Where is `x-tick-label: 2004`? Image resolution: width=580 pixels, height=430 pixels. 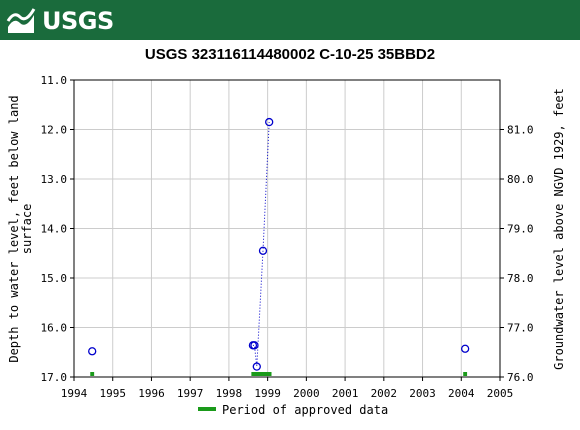 x-tick-label: 2004 is located at coordinates (461, 393).